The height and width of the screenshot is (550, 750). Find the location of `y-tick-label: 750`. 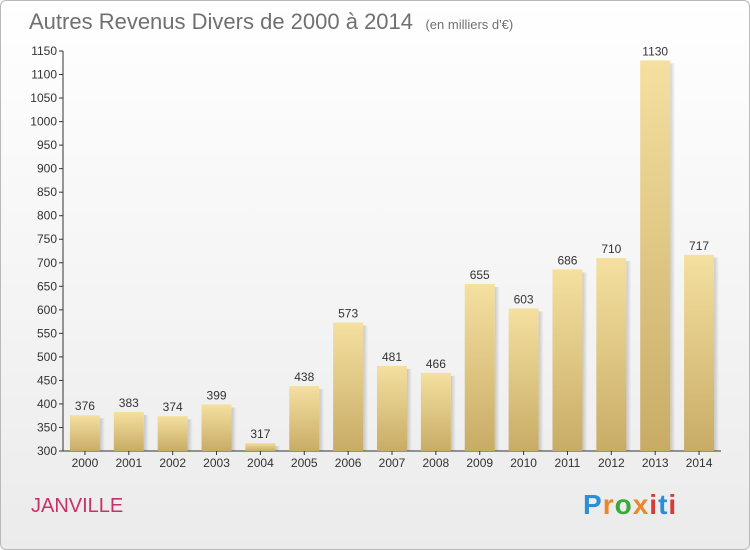

y-tick-label: 750 is located at coordinates (47, 239).